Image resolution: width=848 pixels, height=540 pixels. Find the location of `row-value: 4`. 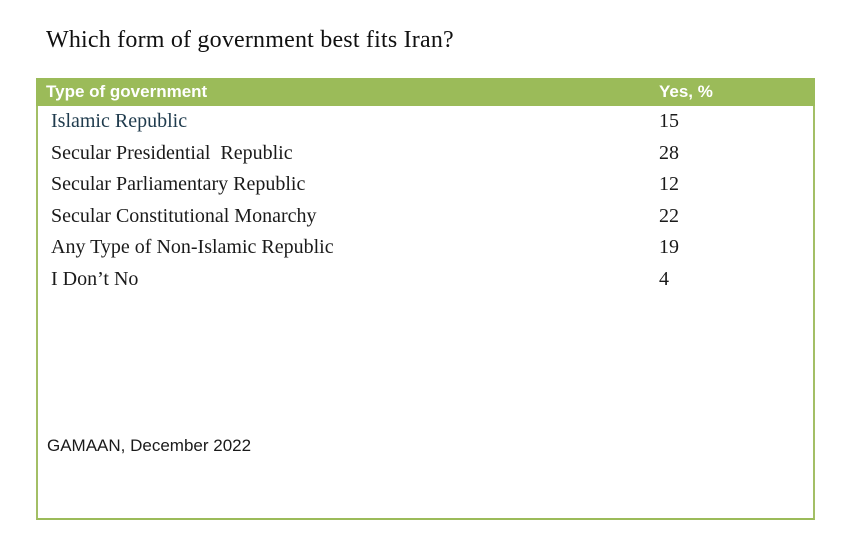

row-value: 4 is located at coordinates (664, 278).